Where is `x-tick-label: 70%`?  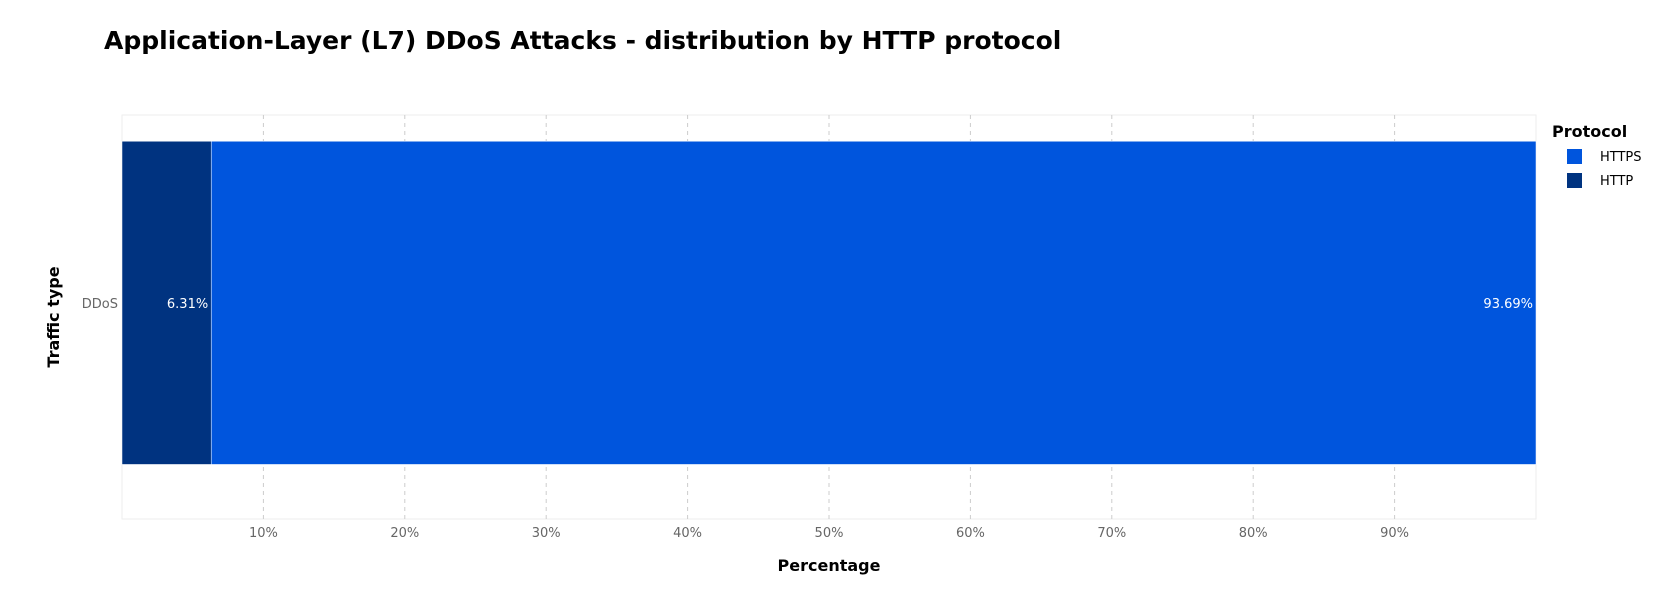
x-tick-label: 70% is located at coordinates (1111, 533).